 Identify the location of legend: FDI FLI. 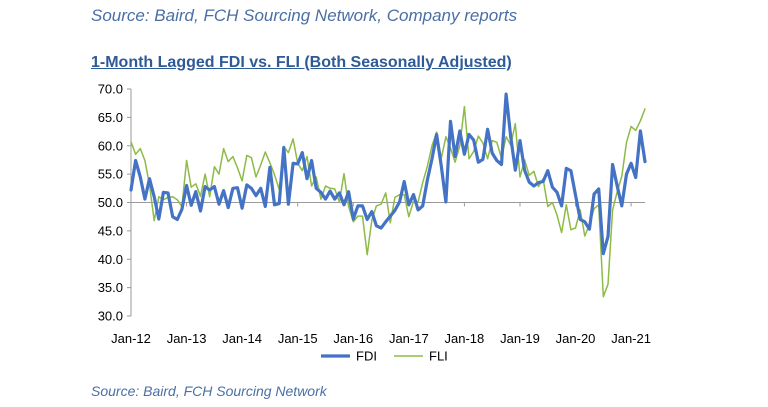
(384, 356).